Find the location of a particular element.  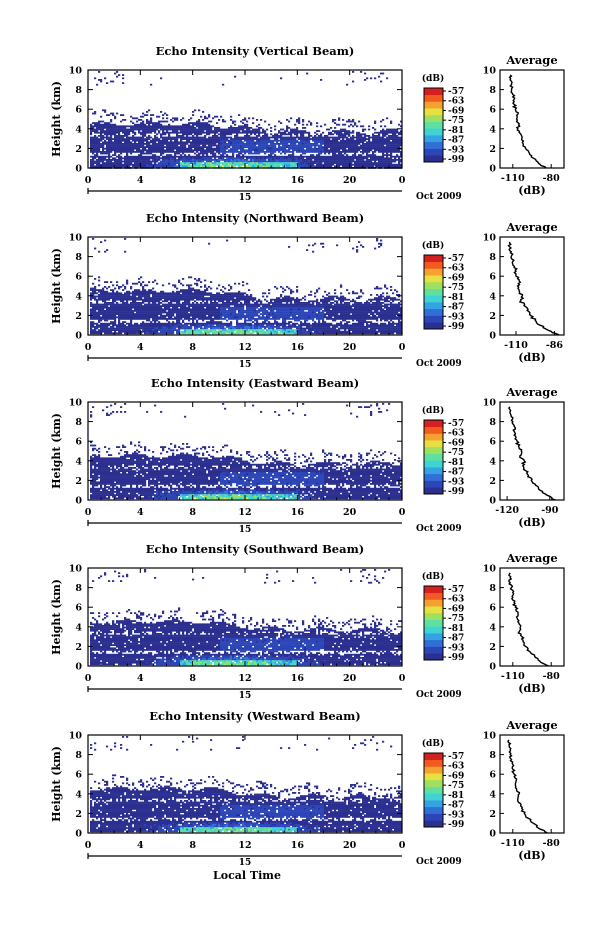

average-profile: Average 0 2 4 6 8 10 -120 -90(dB) is located at coordinates (524, 457).